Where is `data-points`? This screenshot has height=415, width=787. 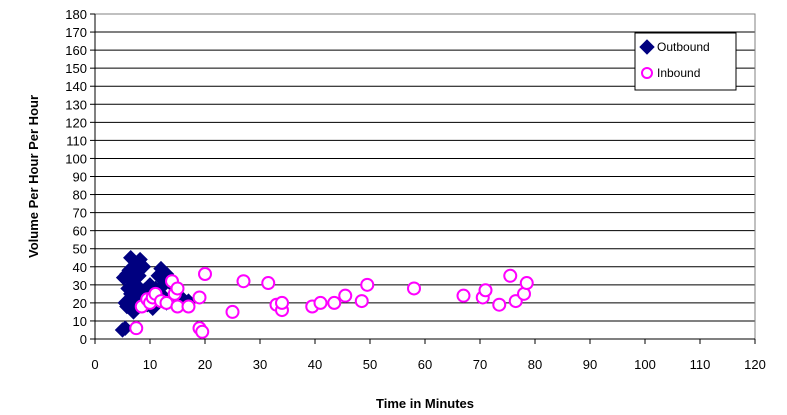
data-points is located at coordinates (324, 294).